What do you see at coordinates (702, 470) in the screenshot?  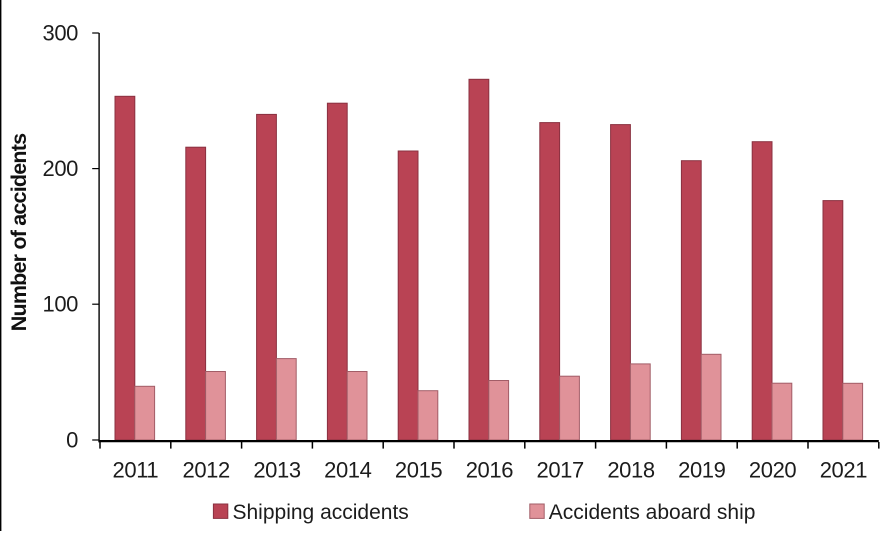 I see `svg-text: 2019` at bounding box center [702, 470].